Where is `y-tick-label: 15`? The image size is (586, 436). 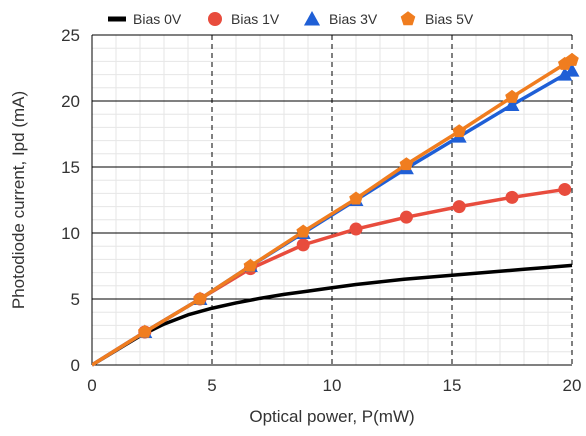 y-tick-label: 15 is located at coordinates (70, 167).